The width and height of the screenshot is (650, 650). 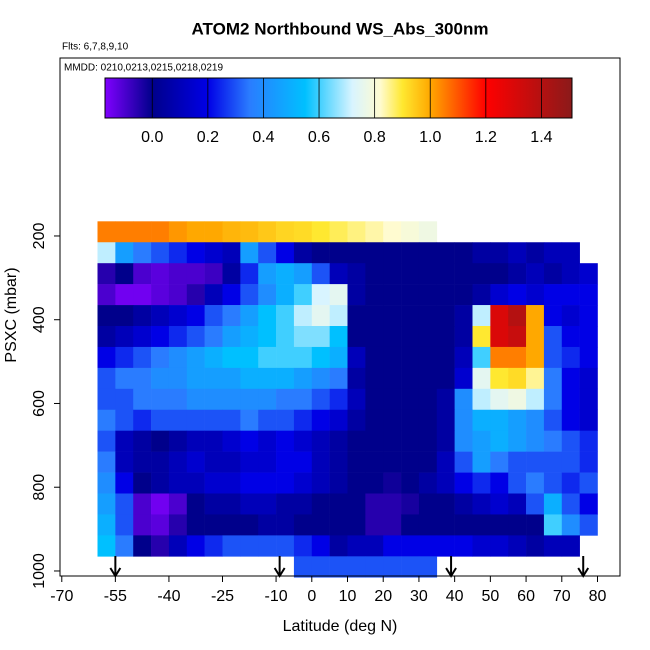 What do you see at coordinates (222, 596) in the screenshot?
I see `x-tick-label: -25` at bounding box center [222, 596].